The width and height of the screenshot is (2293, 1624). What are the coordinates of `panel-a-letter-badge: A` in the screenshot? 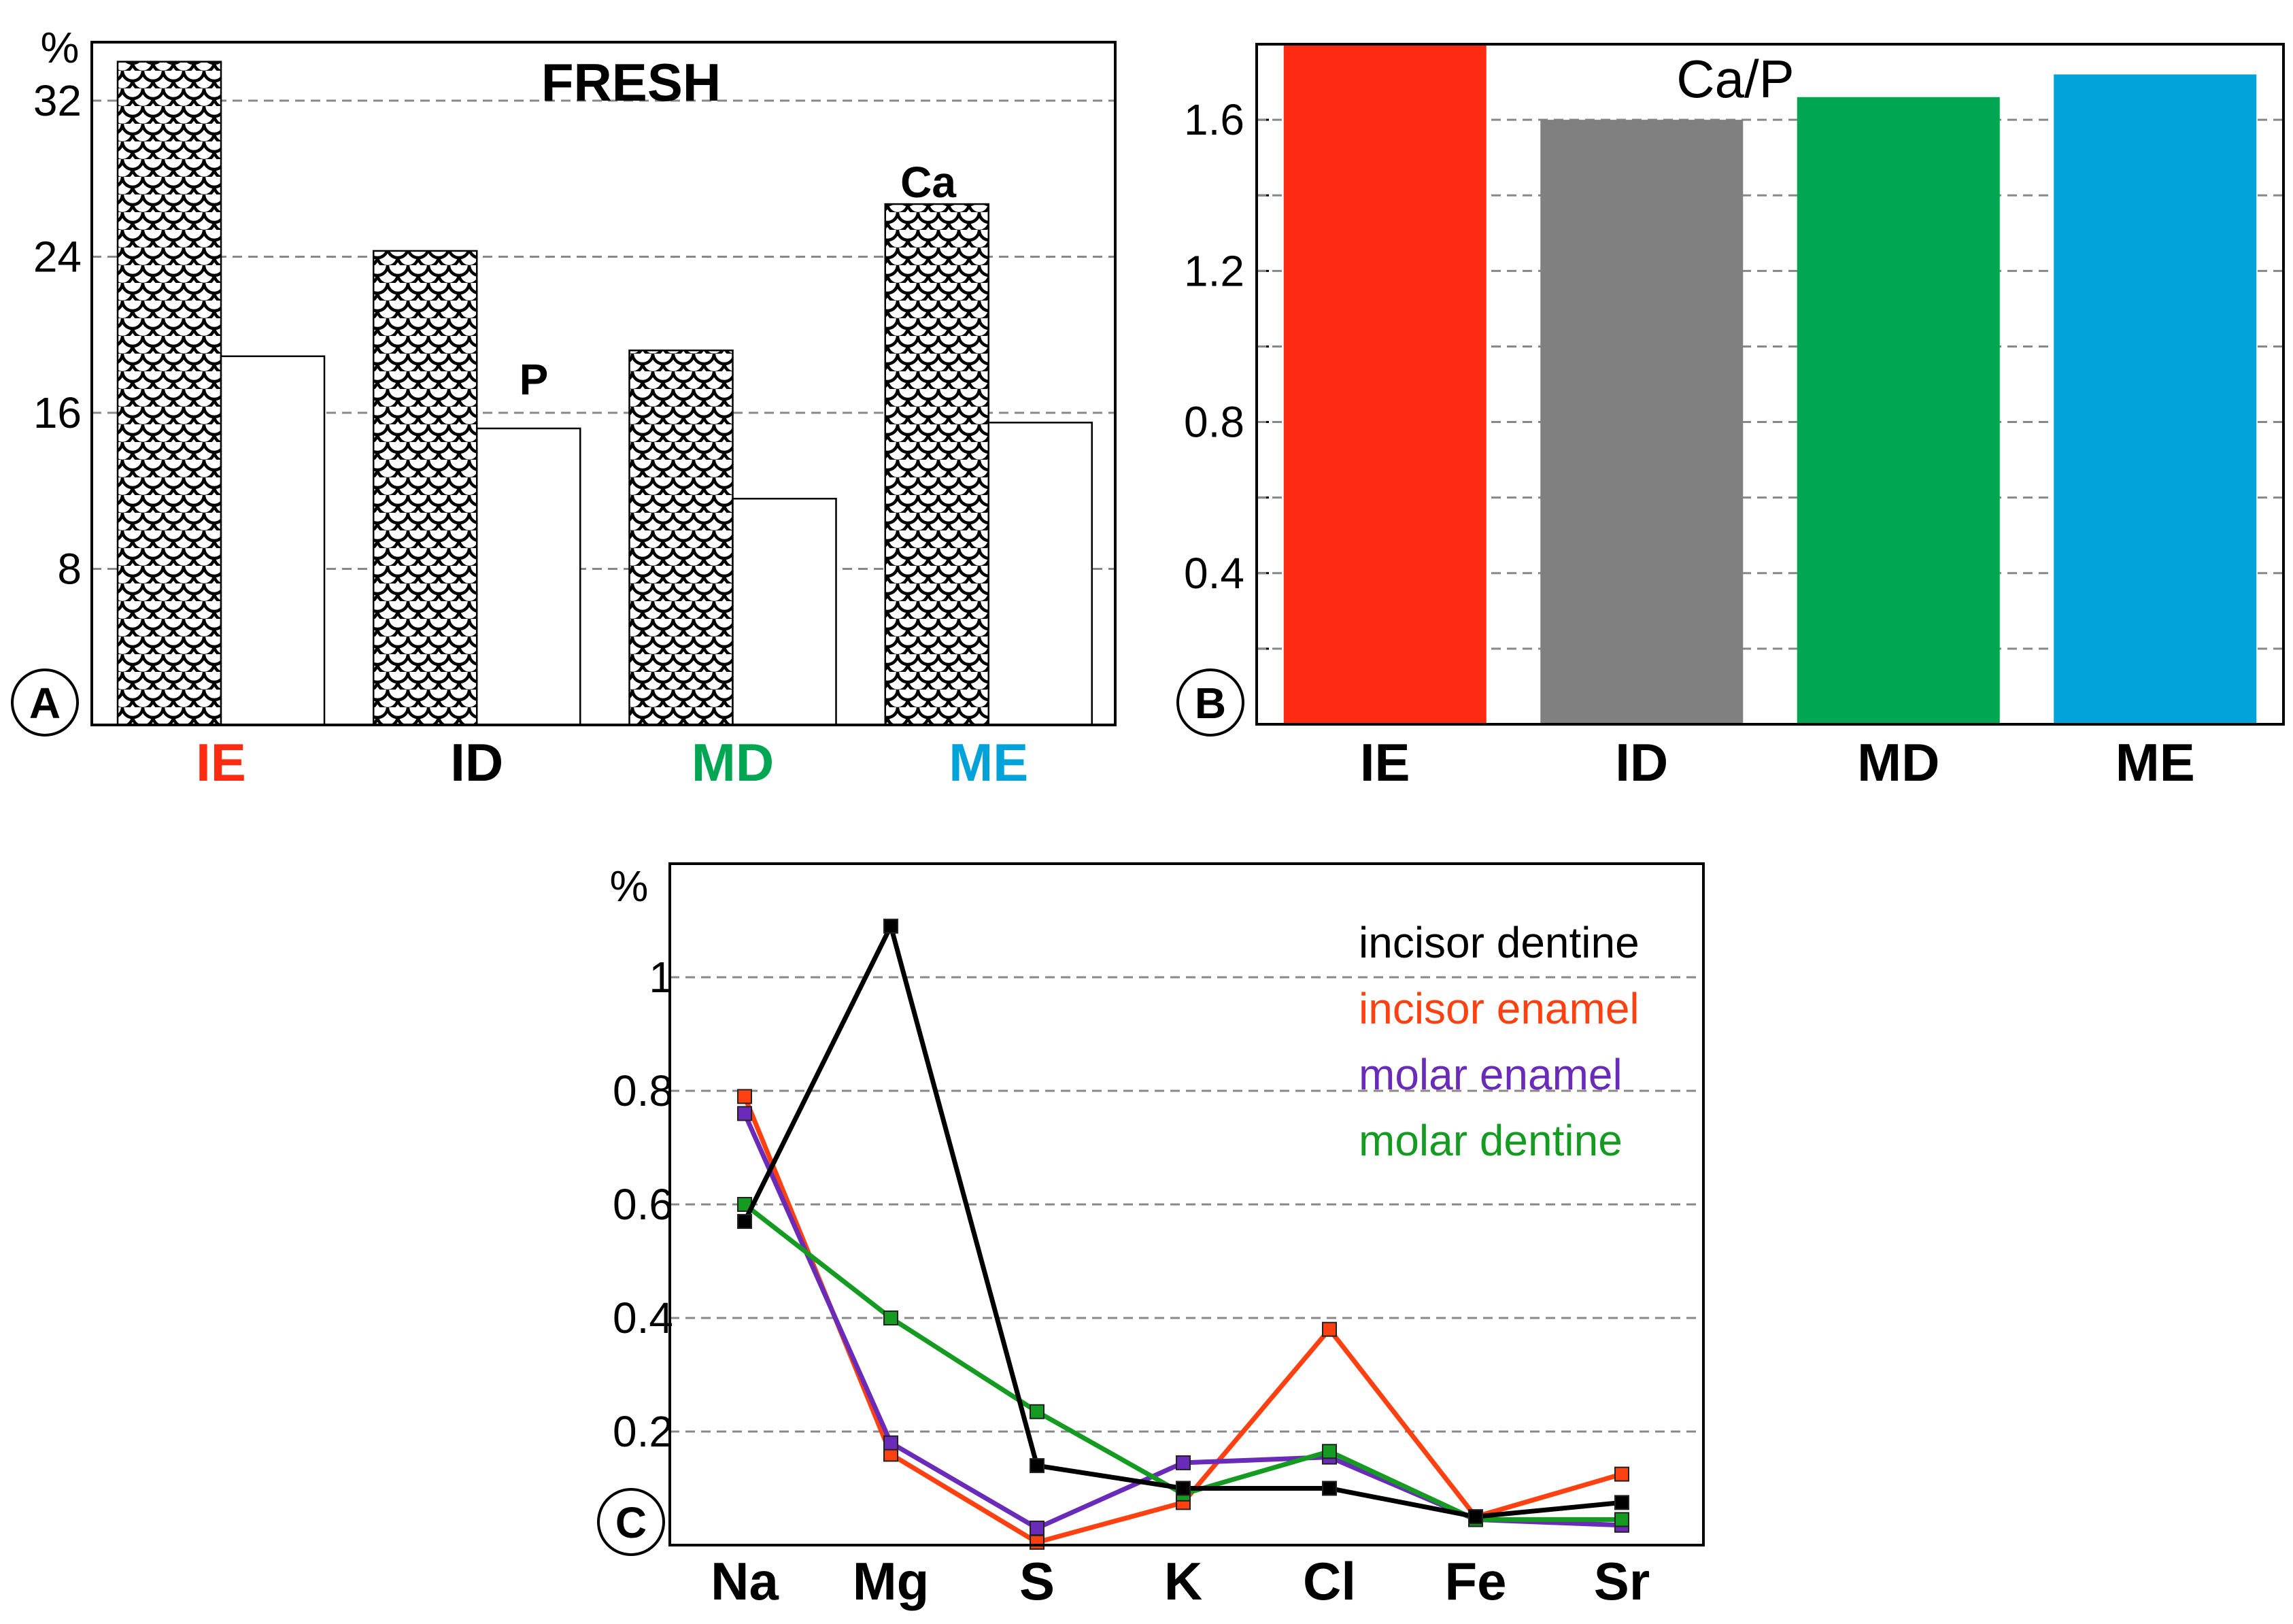 It's located at (45, 703).